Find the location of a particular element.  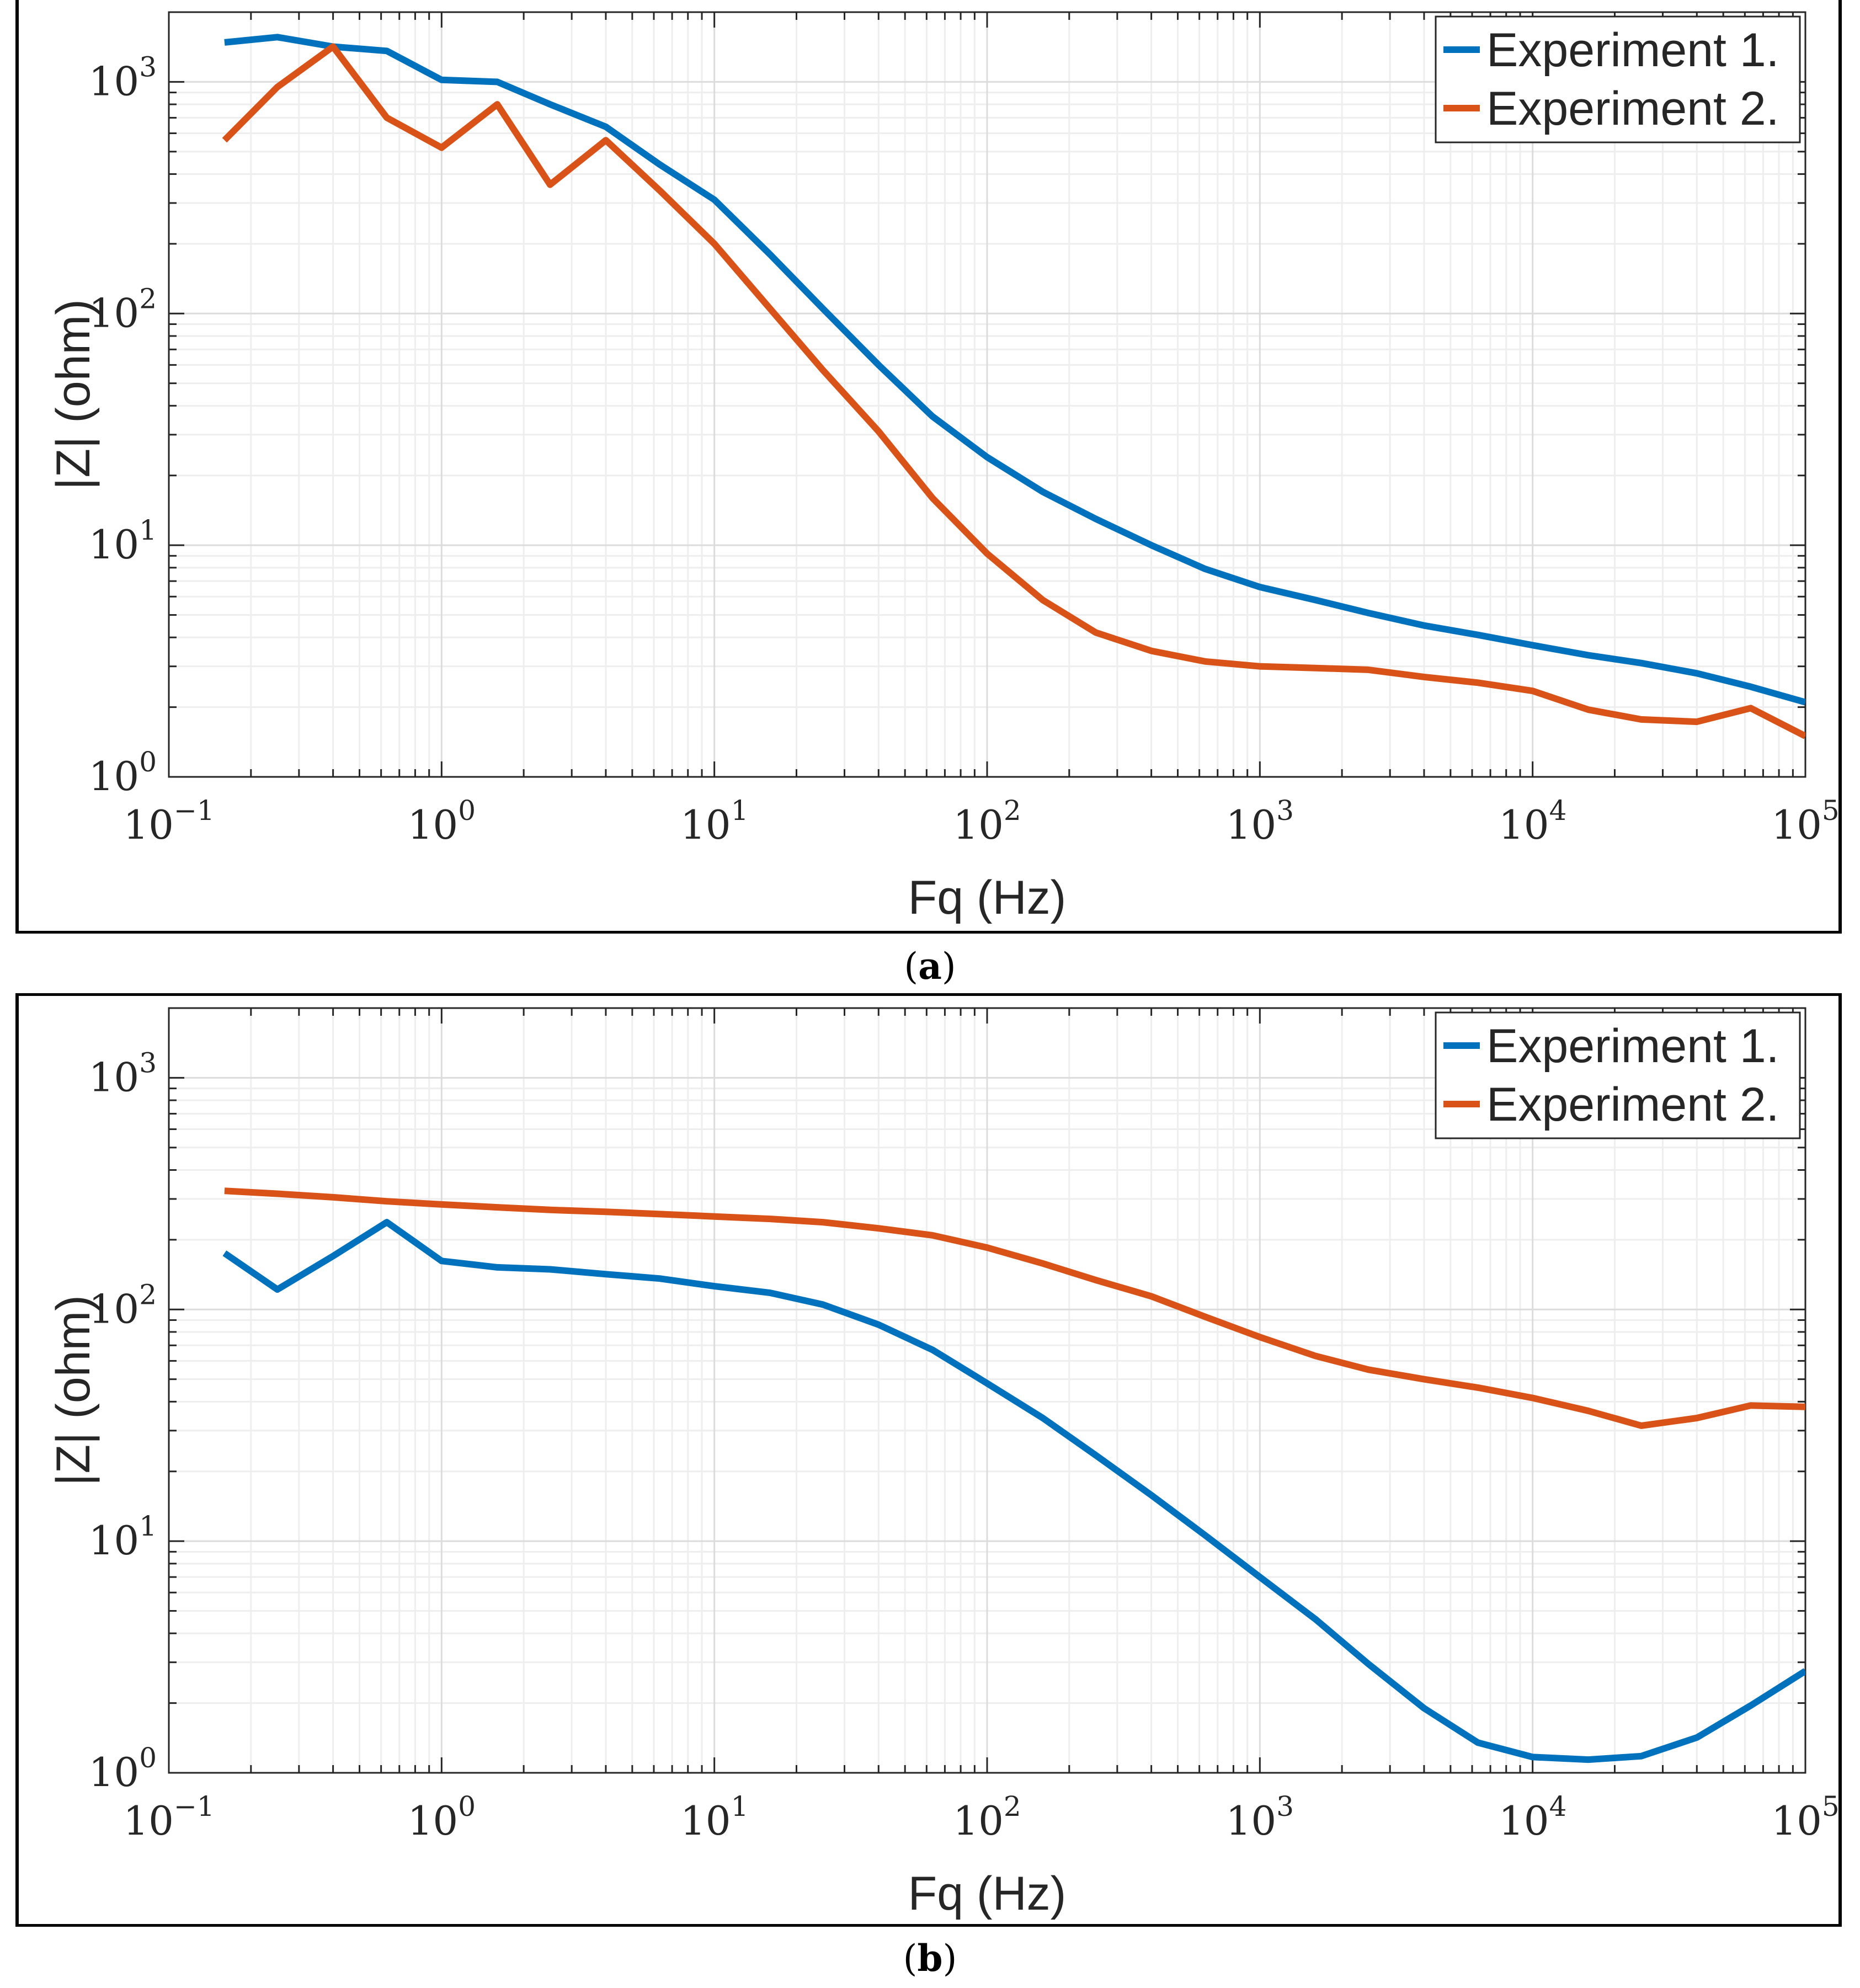

caption-a: (a) is located at coordinates (930, 966).